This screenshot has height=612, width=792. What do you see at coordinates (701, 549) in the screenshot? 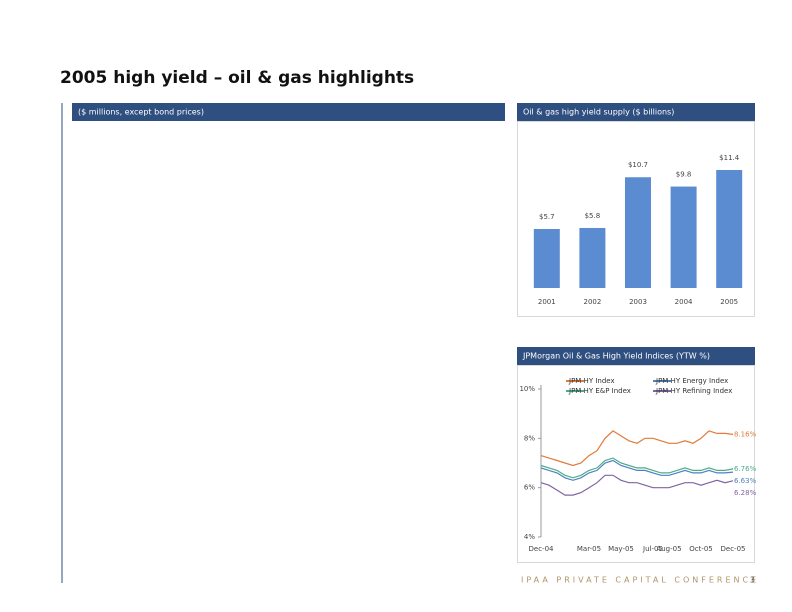
I see `x-tick-label: Oct-05` at bounding box center [701, 549].